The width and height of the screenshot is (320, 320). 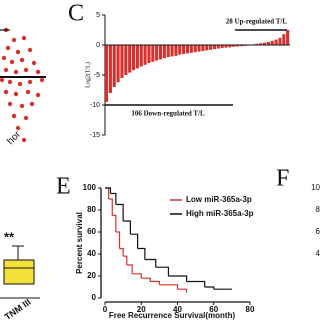 What do you see at coordinates (20, 272) in the screenshot?
I see `partial-box` at bounding box center [20, 272].